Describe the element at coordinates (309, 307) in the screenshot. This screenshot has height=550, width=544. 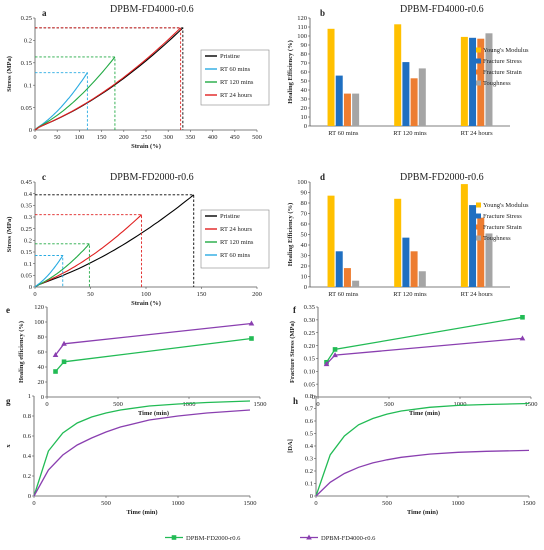
I see `y-tick-label: 0.35` at that location.